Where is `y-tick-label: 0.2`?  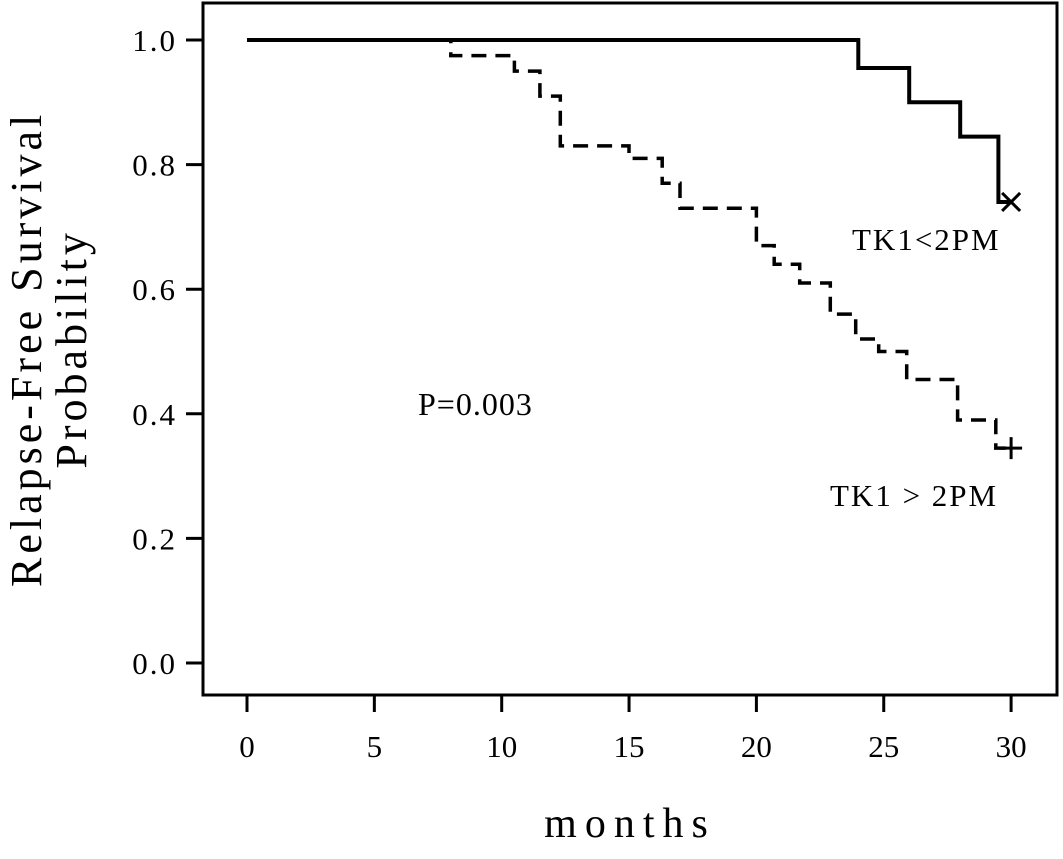
y-tick-label: 0.2 is located at coordinates (154, 538).